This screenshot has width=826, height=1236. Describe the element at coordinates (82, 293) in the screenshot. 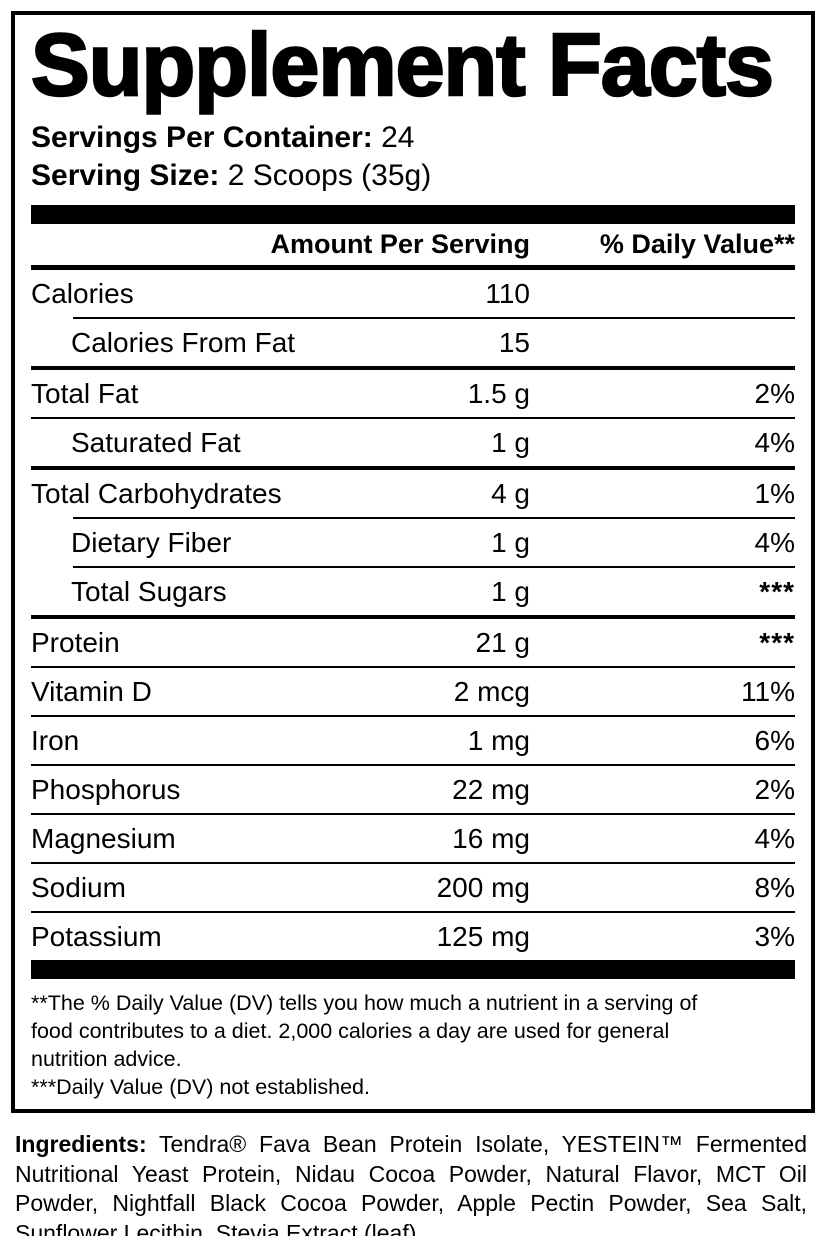

I see `nutrient-name: Calories` at that location.